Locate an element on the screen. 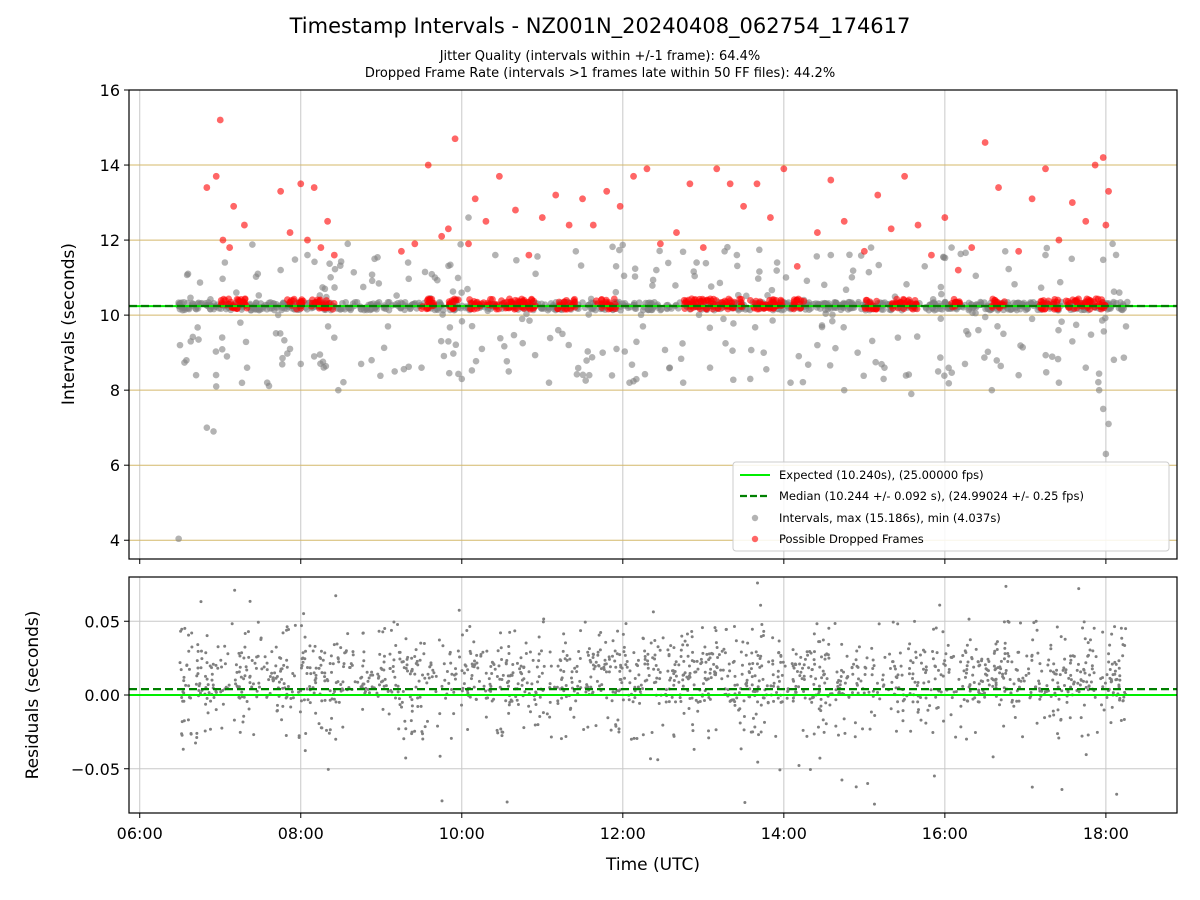 Image resolution: width=1200 pixels, height=900 pixels. bottom-y-tick-label: 0.05 is located at coordinates (102, 621).